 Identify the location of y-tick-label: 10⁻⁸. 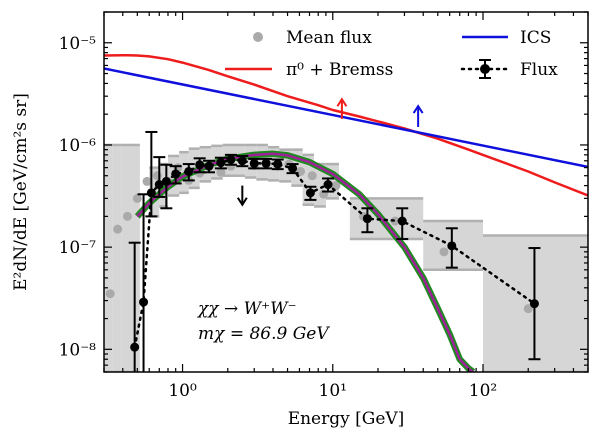
(78, 350).